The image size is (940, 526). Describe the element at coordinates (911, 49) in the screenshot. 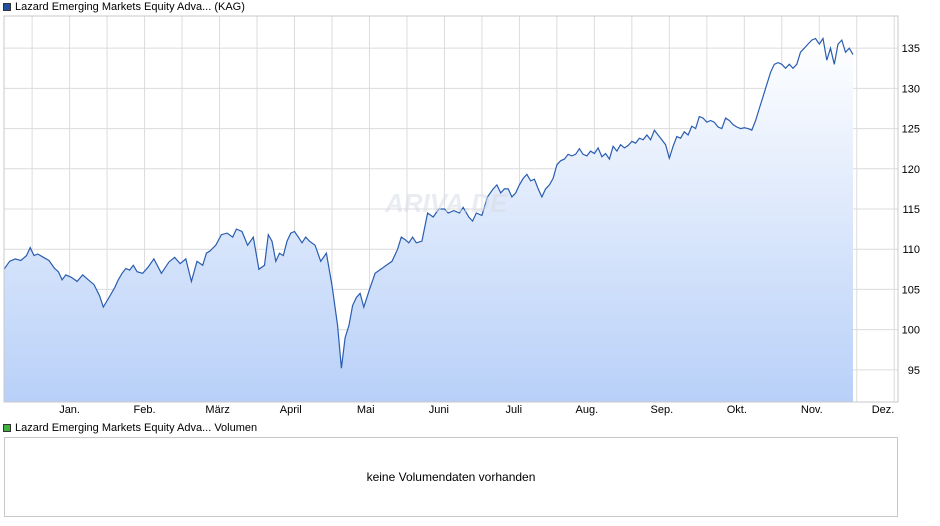

I see `y-tick-label: 135` at that location.